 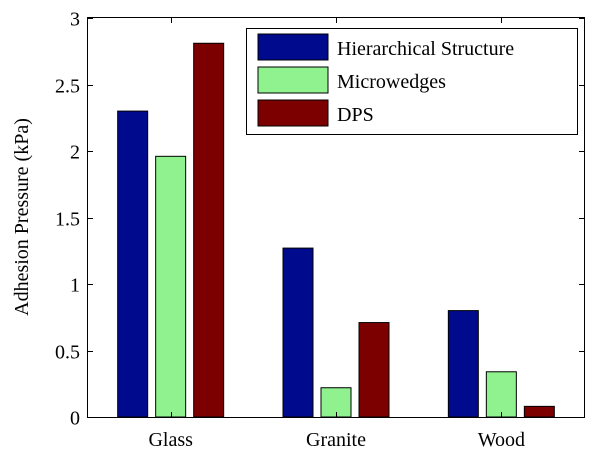 What do you see at coordinates (75, 419) in the screenshot?
I see `y-tick-label: 0` at bounding box center [75, 419].